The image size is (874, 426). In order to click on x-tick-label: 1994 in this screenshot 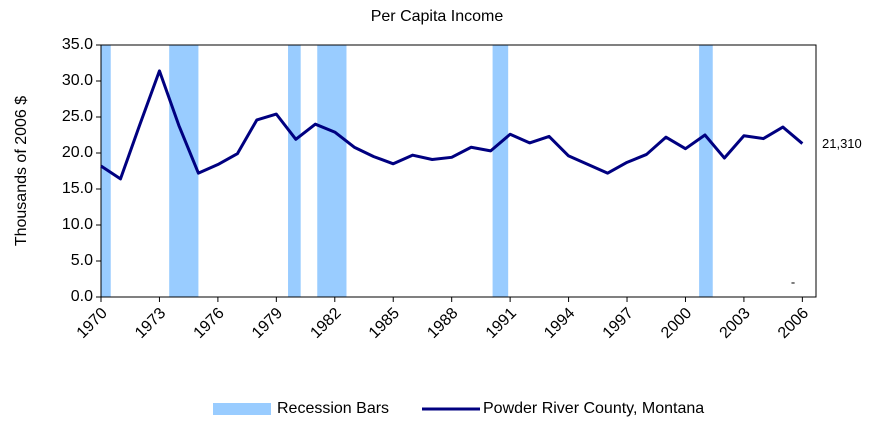, I will do `click(559, 323)`.